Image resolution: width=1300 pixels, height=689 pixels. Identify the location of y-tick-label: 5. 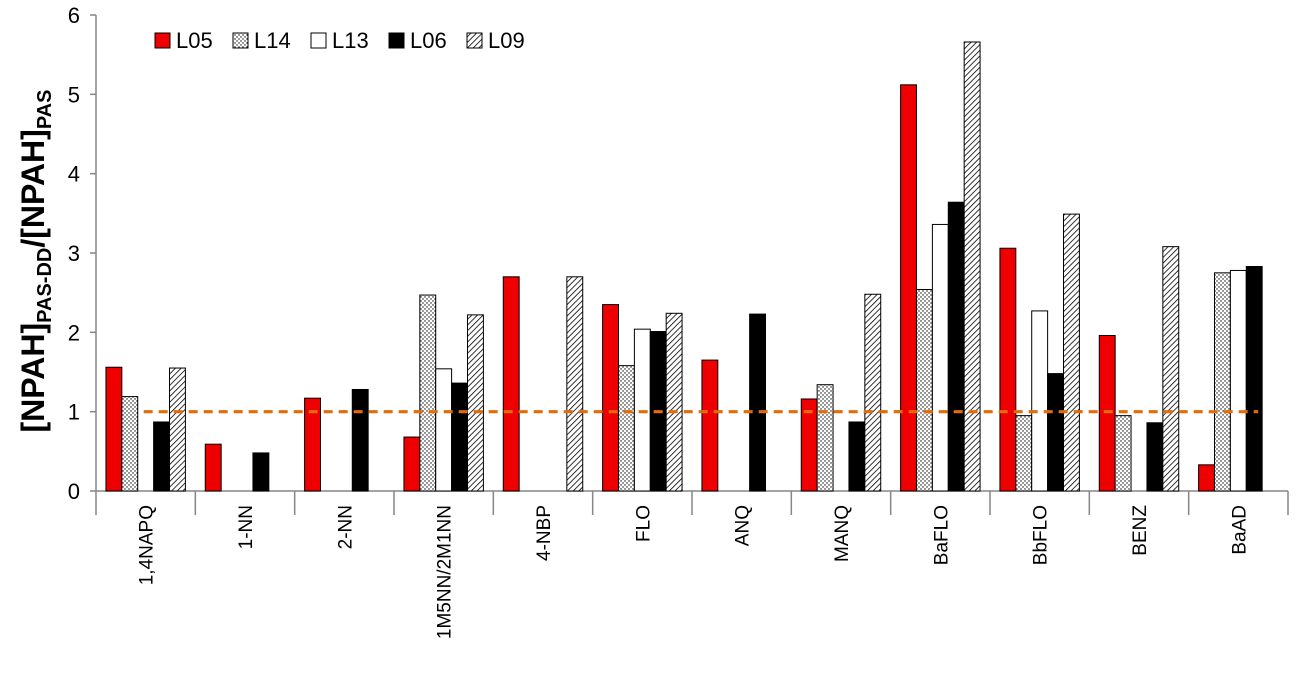
(74, 94).